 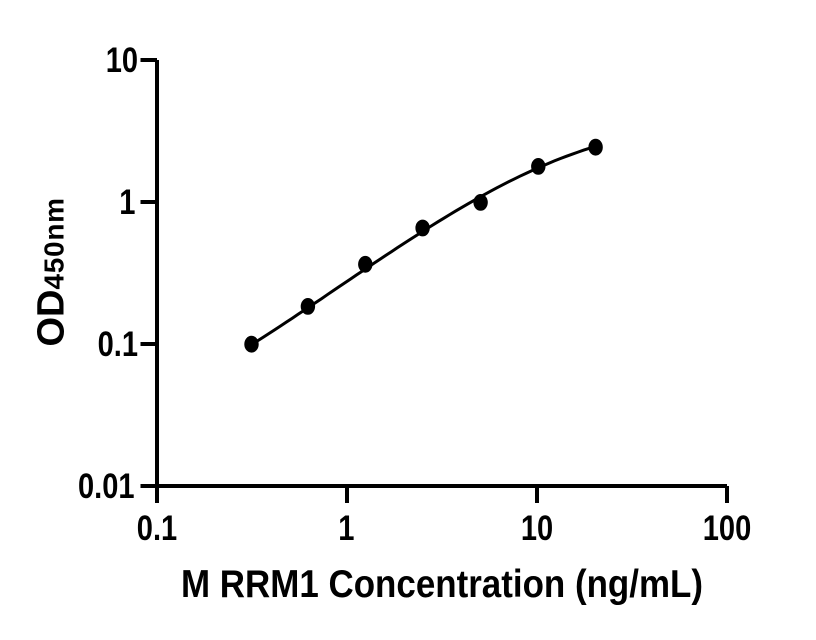 What do you see at coordinates (52, 271) in the screenshot?
I see `svg-text: OD450nm` at bounding box center [52, 271].